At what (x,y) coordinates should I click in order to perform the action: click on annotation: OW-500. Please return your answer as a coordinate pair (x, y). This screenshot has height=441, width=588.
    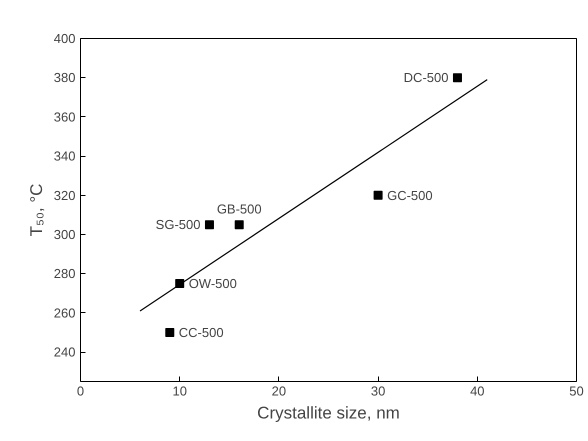
    Looking at the image, I should click on (212, 283).